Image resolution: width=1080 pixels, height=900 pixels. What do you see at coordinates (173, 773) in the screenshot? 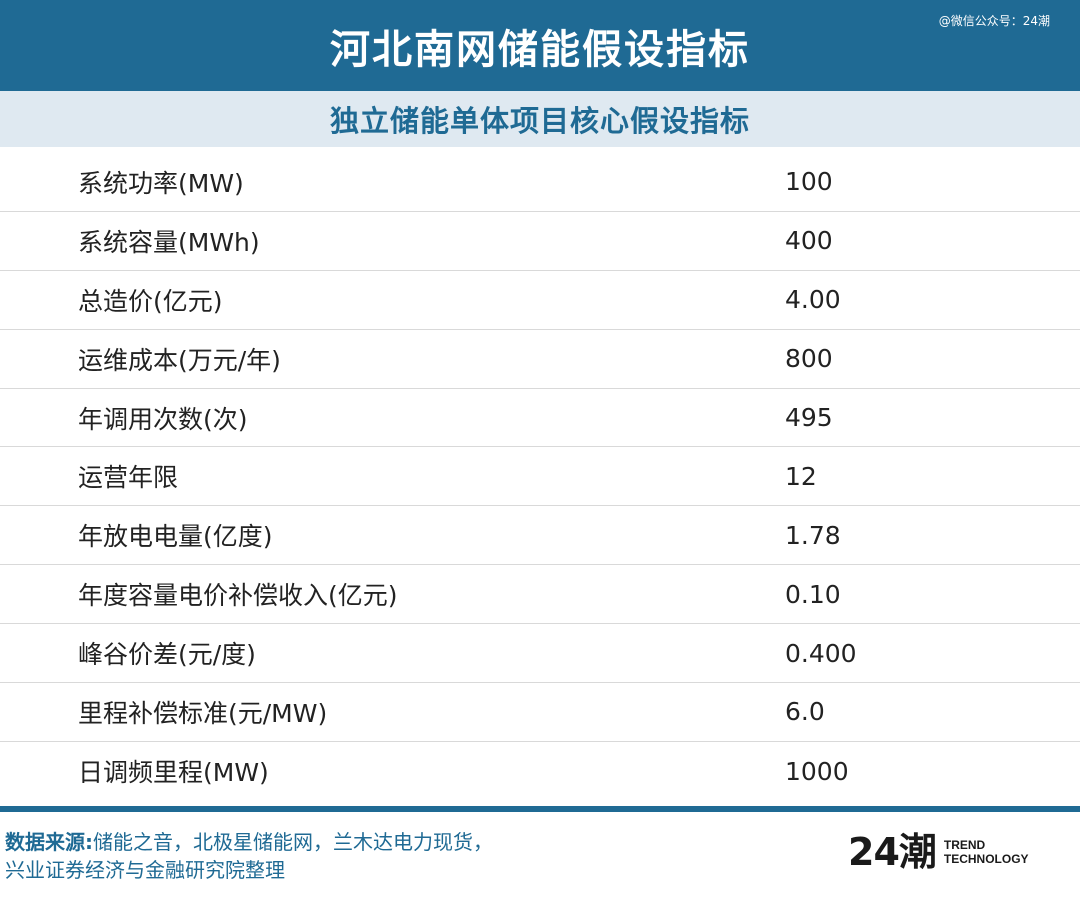
I see `row-label: 日调频里程(MW)` at bounding box center [173, 773].